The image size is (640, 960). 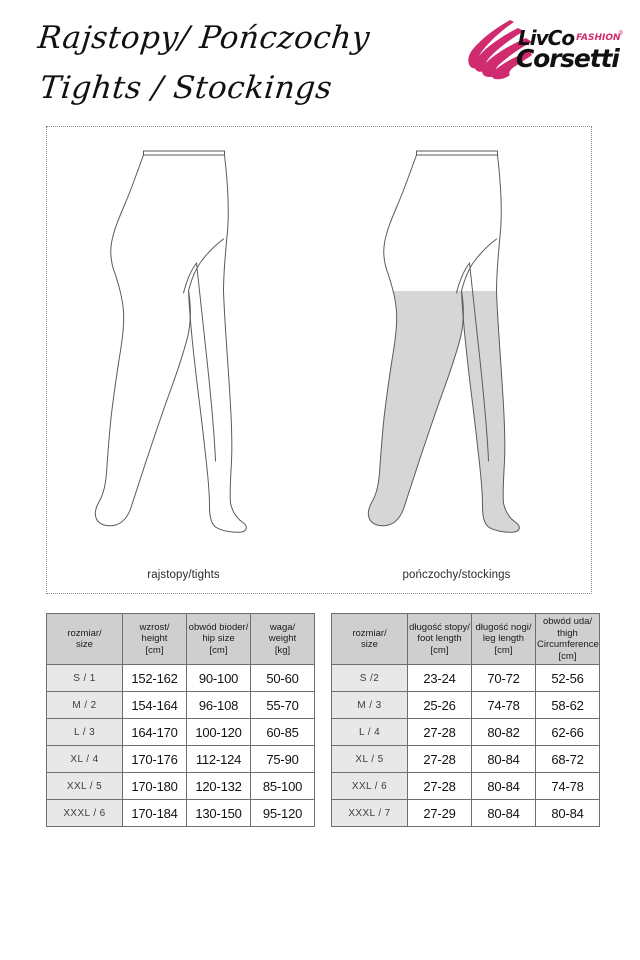 I want to click on cell-height: 170-184, so click(x=154, y=813).